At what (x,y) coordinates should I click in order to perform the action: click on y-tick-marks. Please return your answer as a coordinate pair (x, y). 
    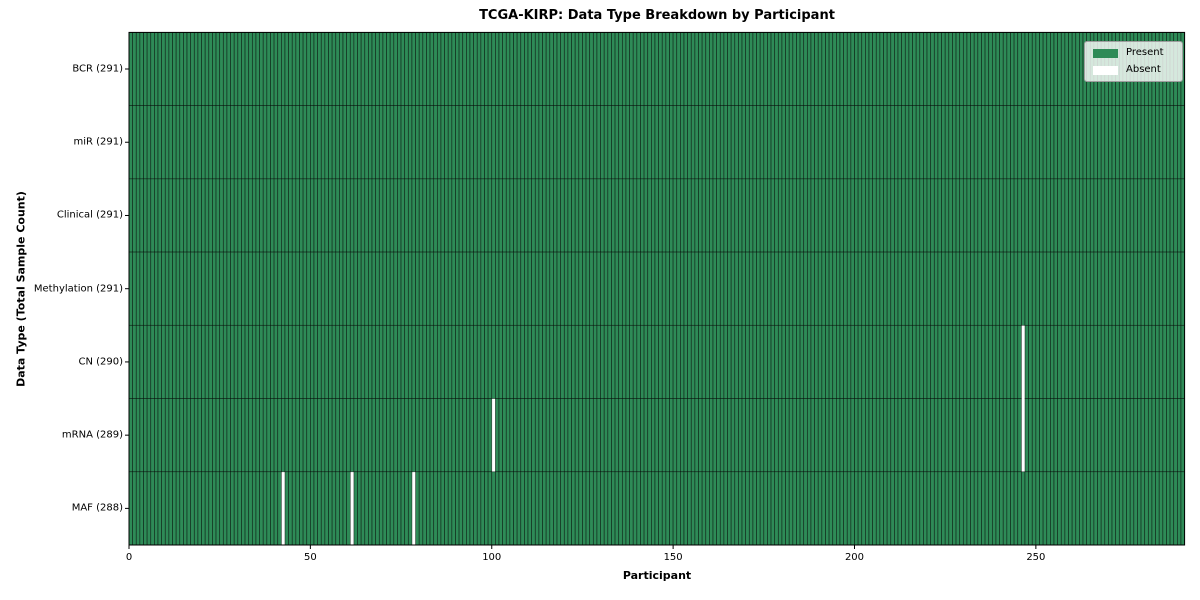
    Looking at the image, I should click on (127, 288).